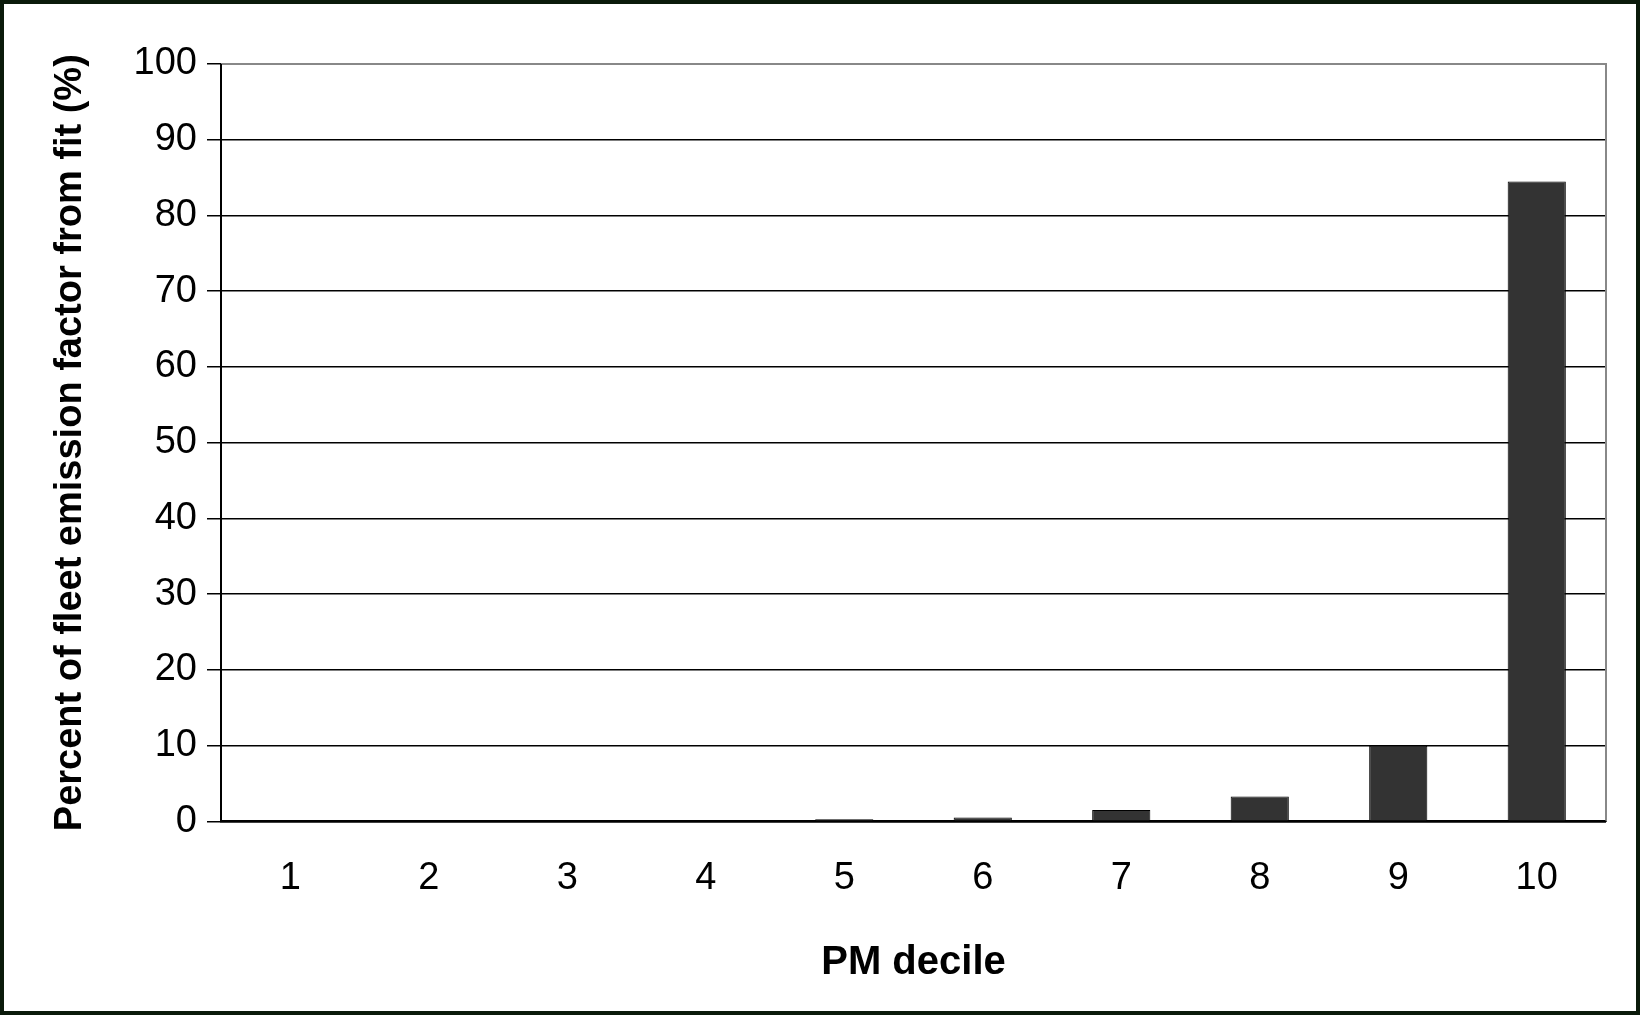 The width and height of the screenshot is (1640, 1015). I want to click on x-tick-label: 7, so click(1121, 875).